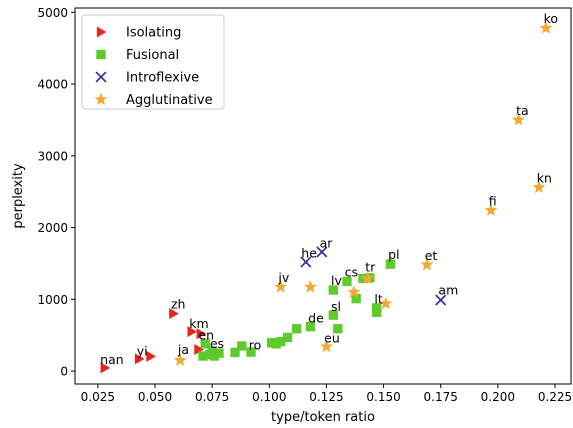  What do you see at coordinates (112, 359) in the screenshot?
I see `point-label-nan: nan` at bounding box center [112, 359].